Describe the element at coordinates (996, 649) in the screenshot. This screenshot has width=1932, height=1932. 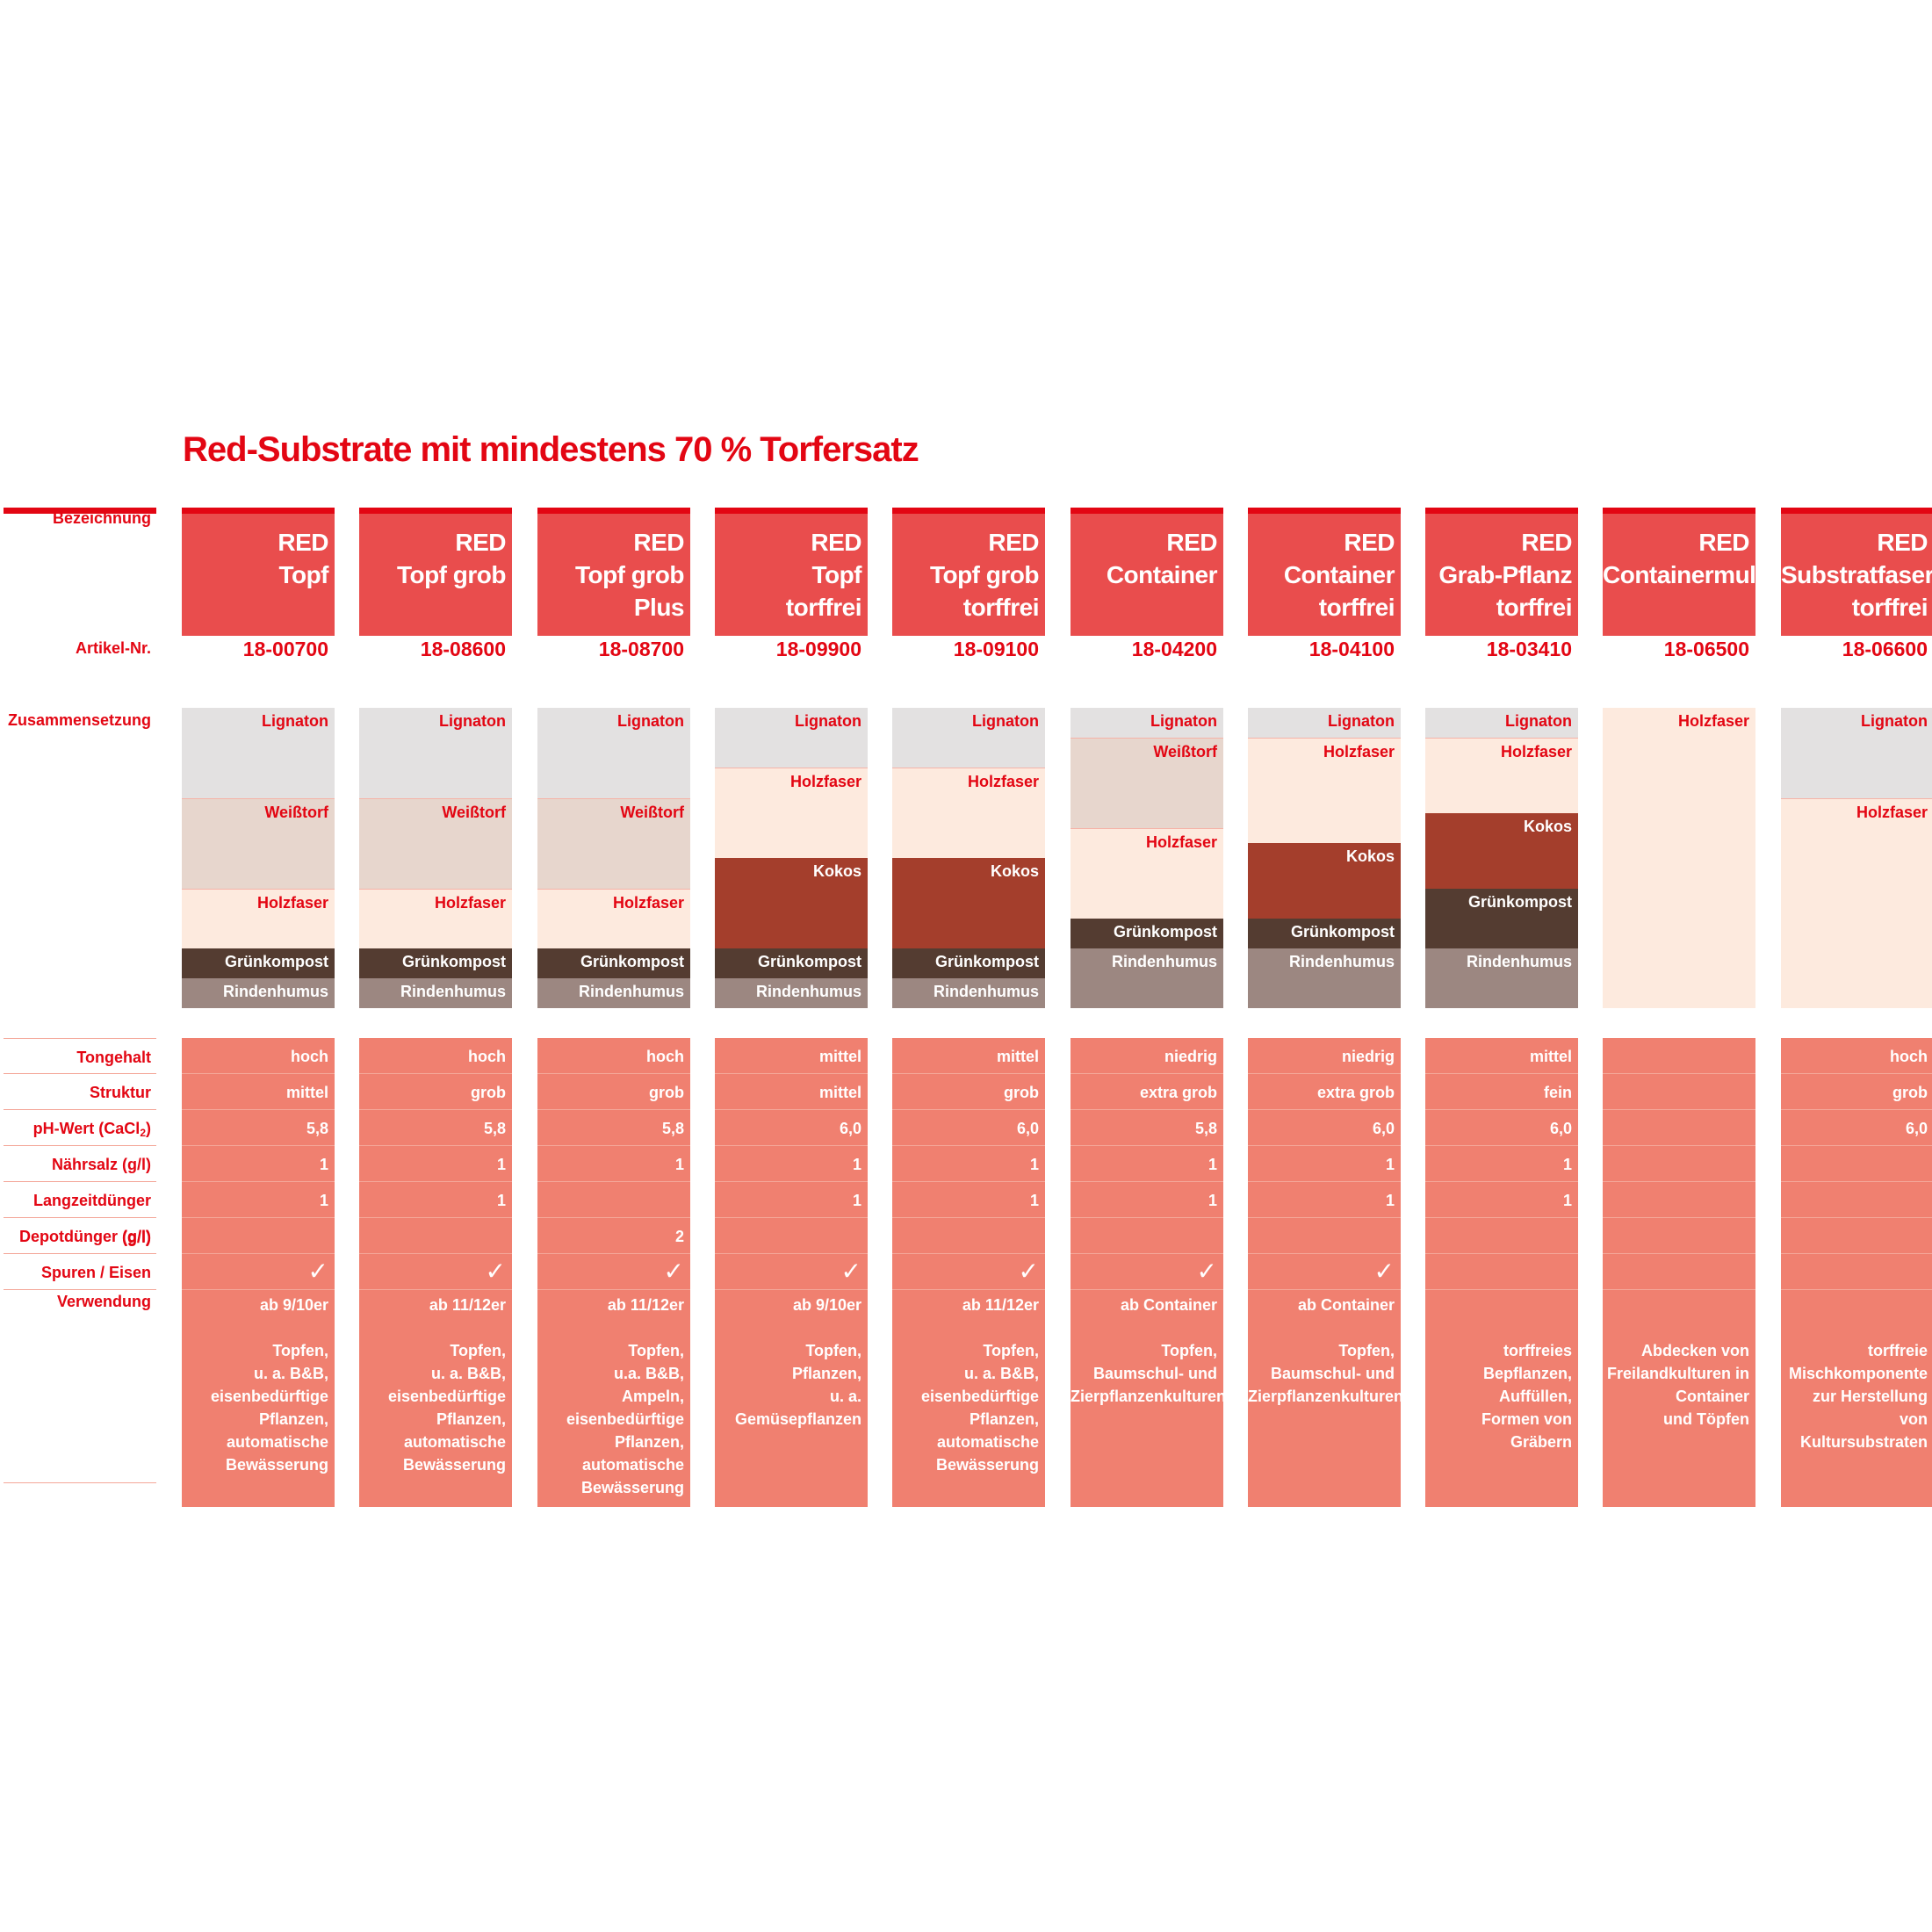
I see `article-number: 18-09100` at that location.